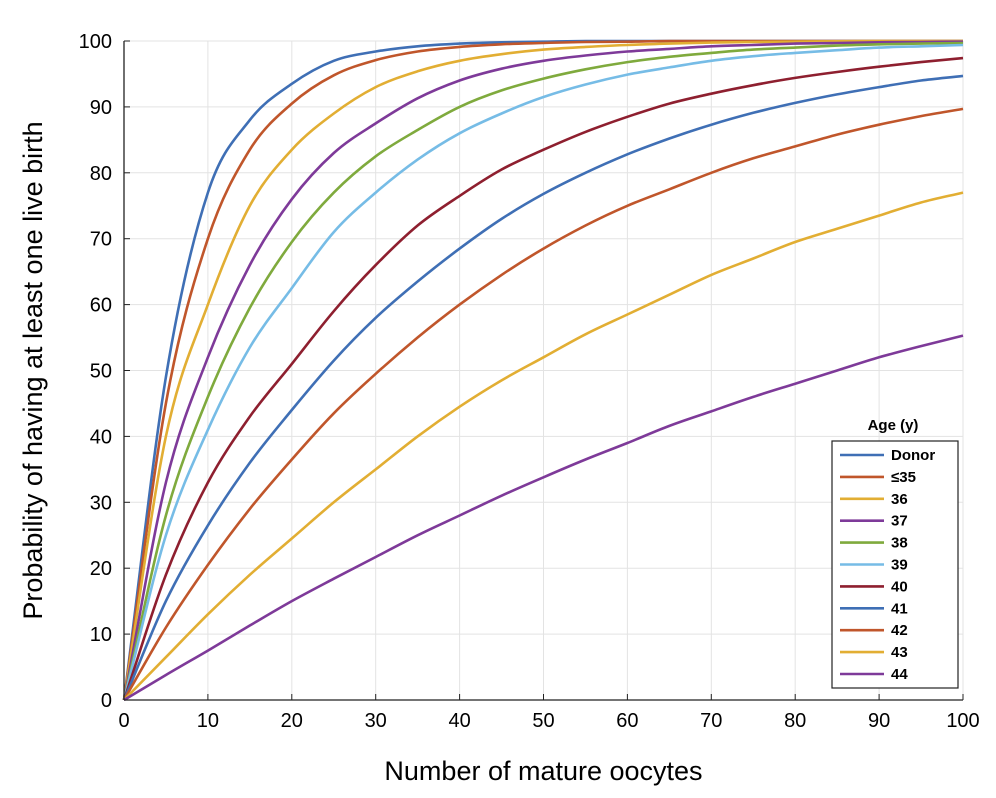  What do you see at coordinates (899, 630) in the screenshot?
I see `legend-label-8: 42` at bounding box center [899, 630].